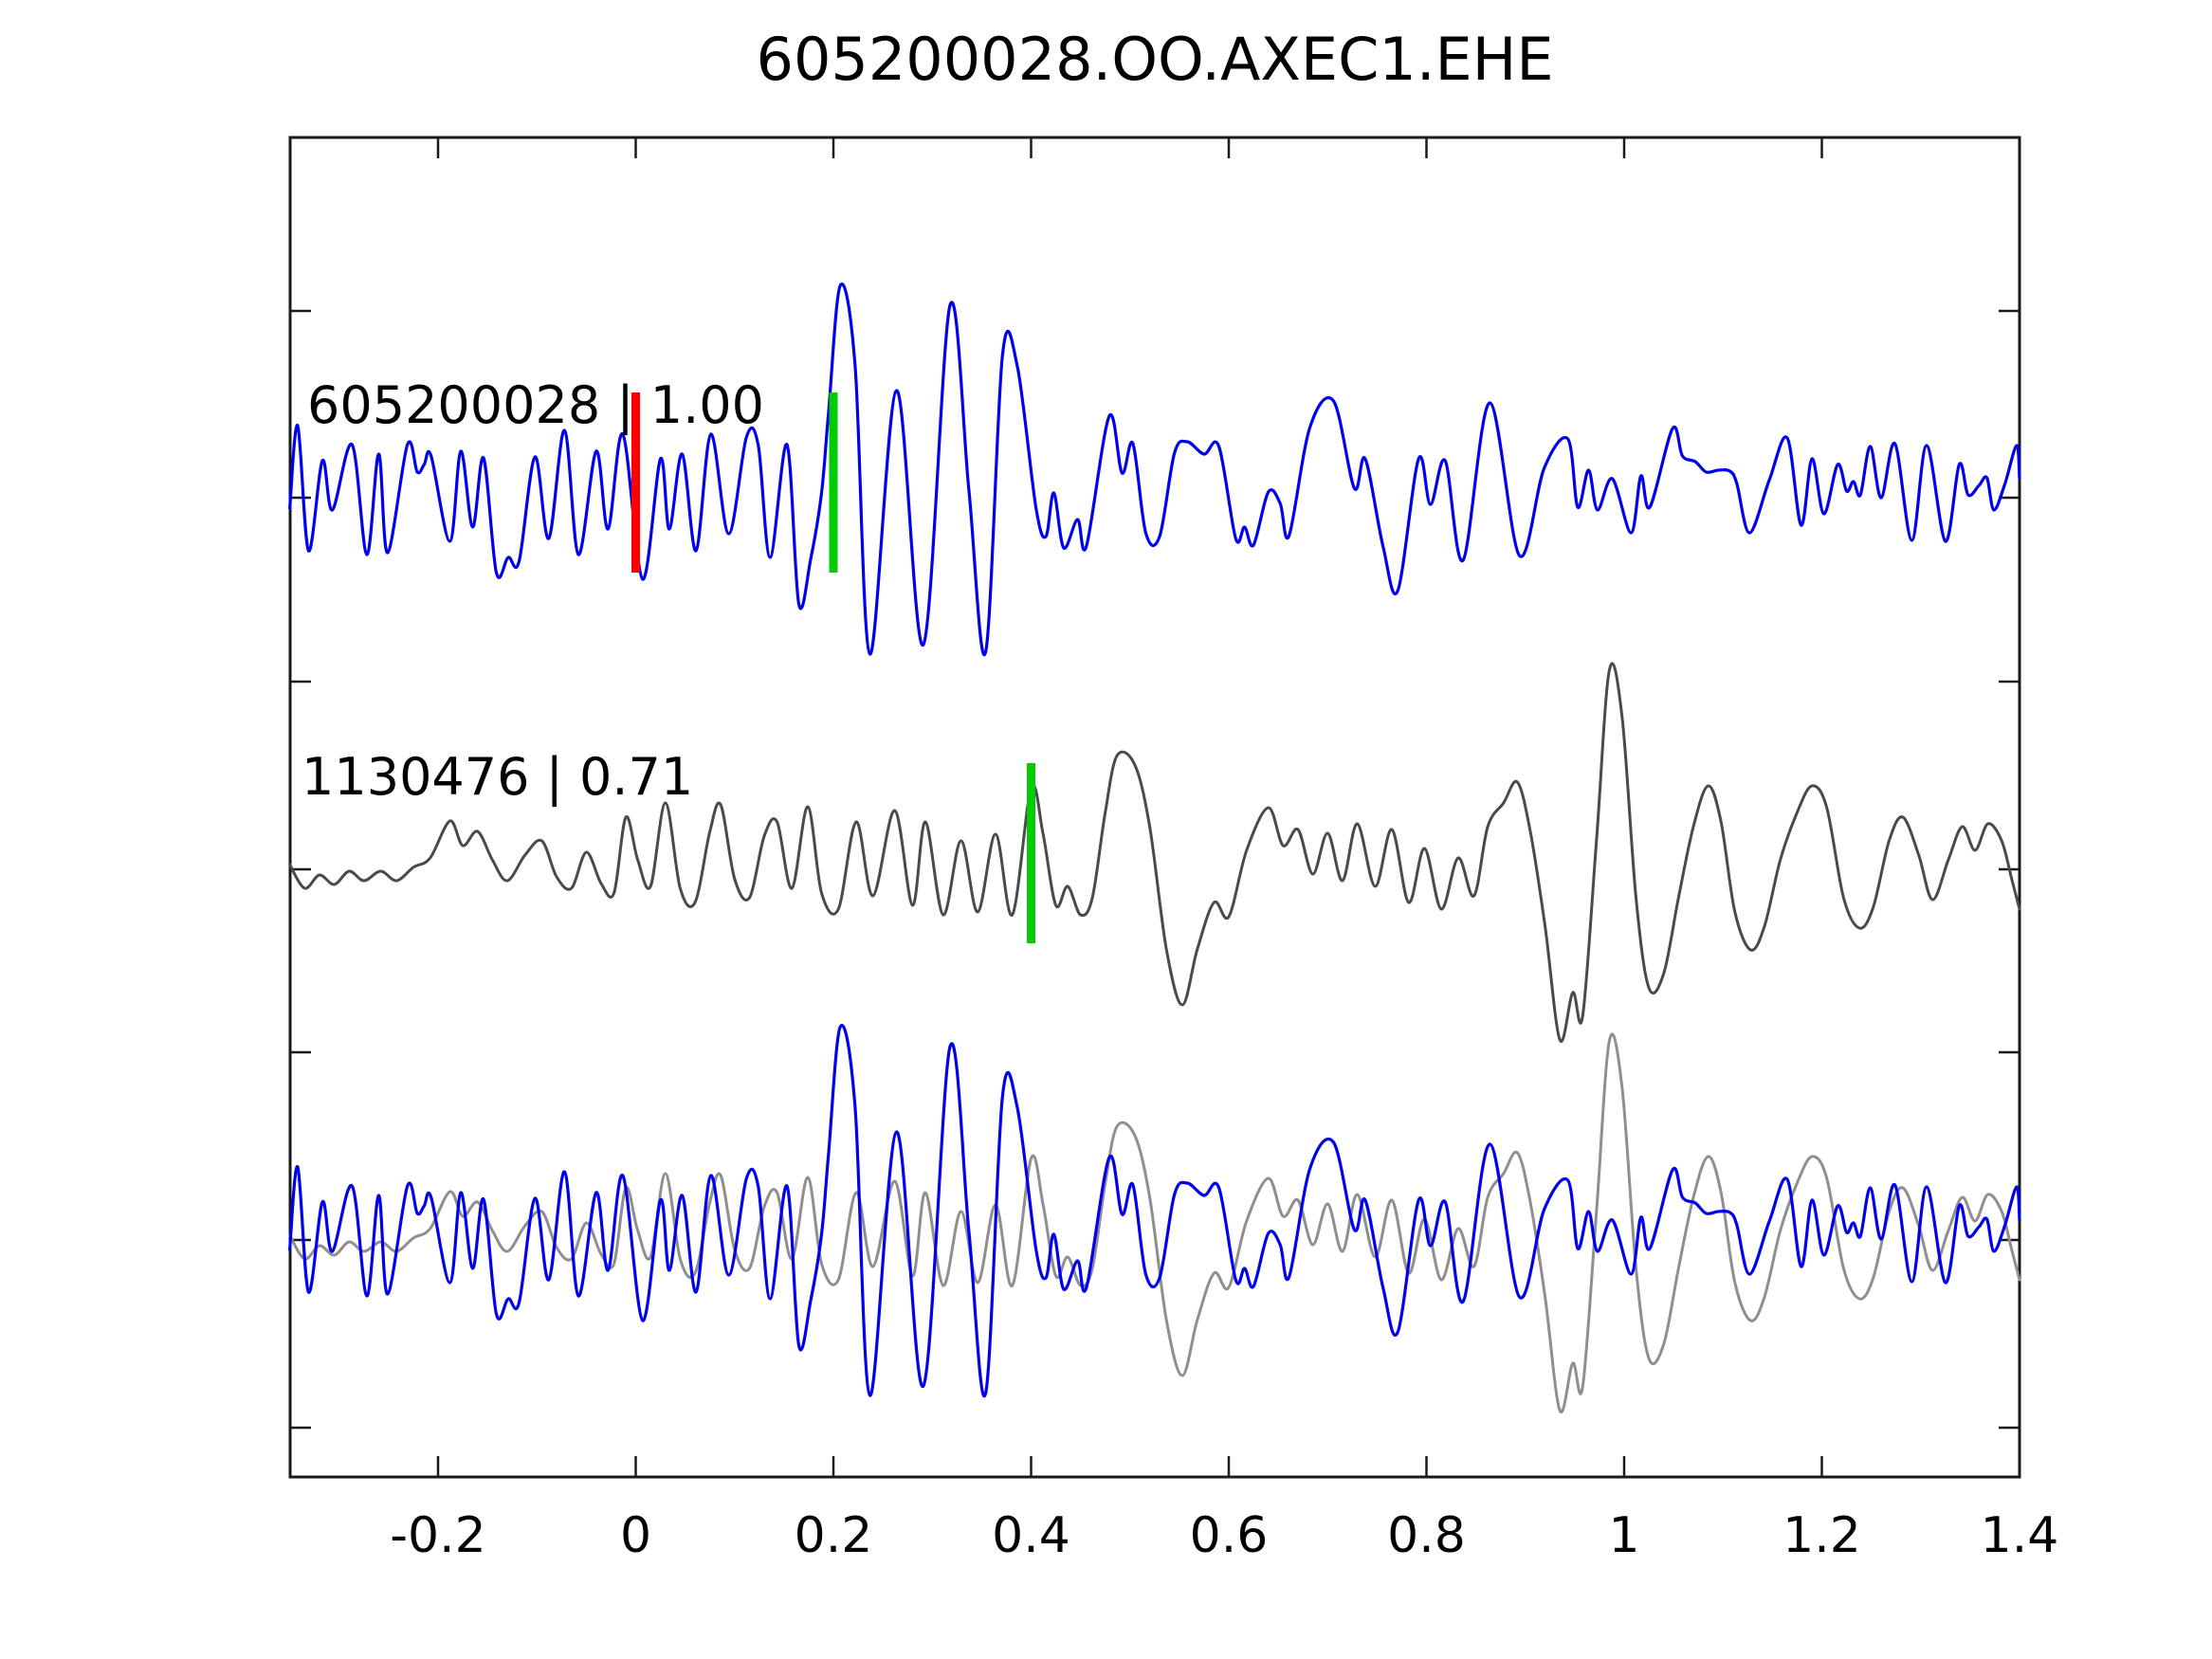  Describe the element at coordinates (535, 405) in the screenshot. I see `trace-label-605200028: 605200028 | 1.00` at that location.